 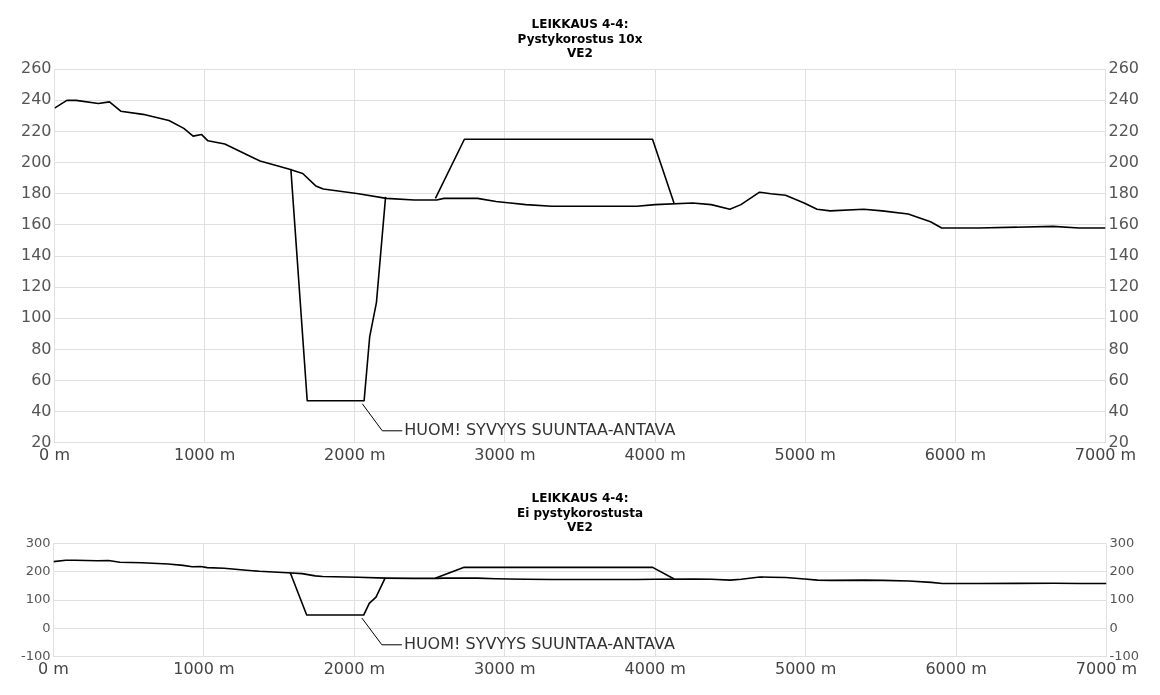 I want to click on y-tick-label: 120, so click(x=36, y=286).